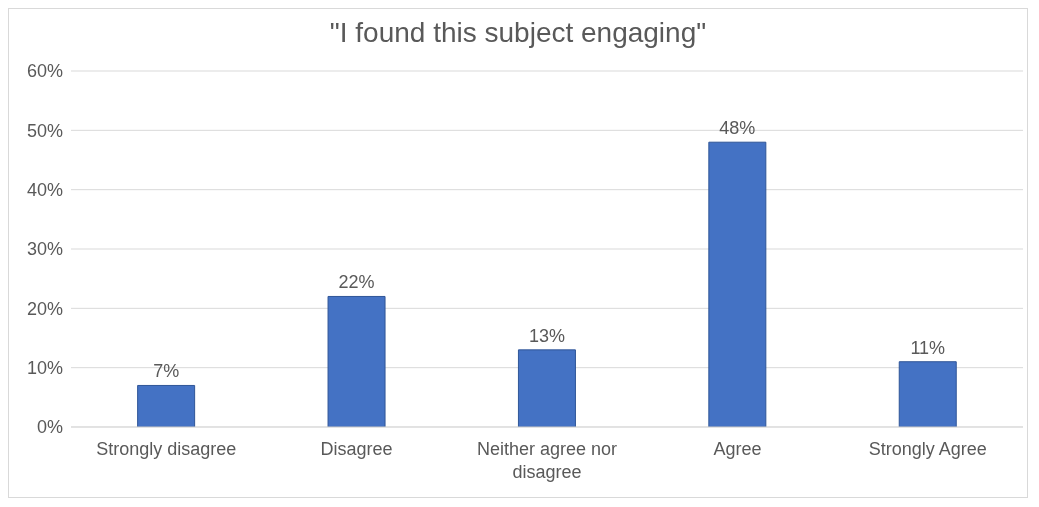 This screenshot has width=1039, height=507. Describe the element at coordinates (44, 308) in the screenshot. I see `y-tick-label: 20%` at that location.